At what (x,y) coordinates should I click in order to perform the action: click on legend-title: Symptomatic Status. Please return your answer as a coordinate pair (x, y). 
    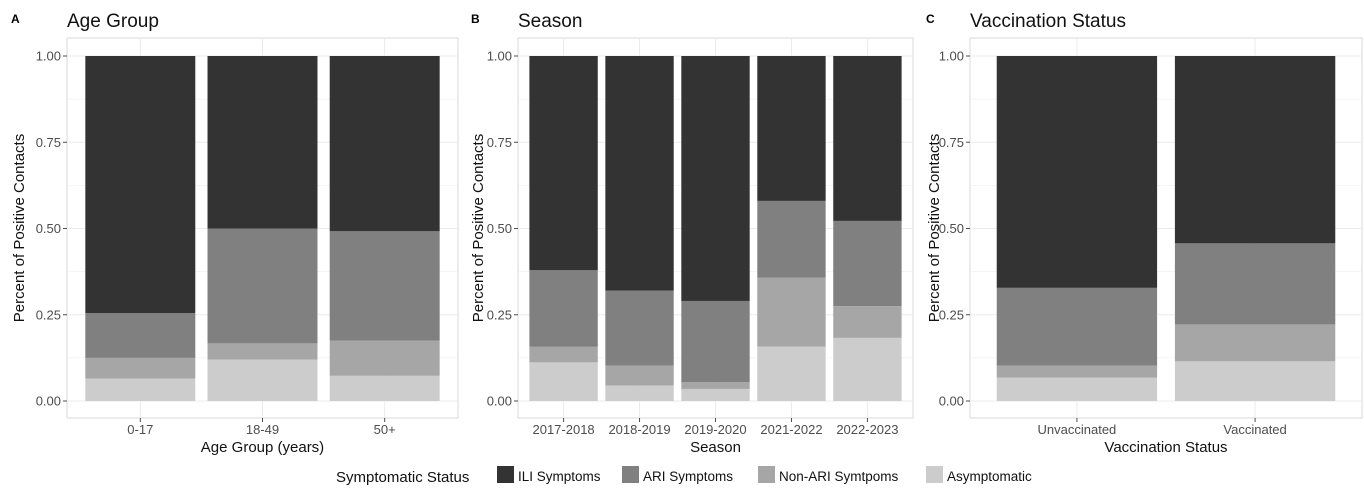
    Looking at the image, I should click on (402, 477).